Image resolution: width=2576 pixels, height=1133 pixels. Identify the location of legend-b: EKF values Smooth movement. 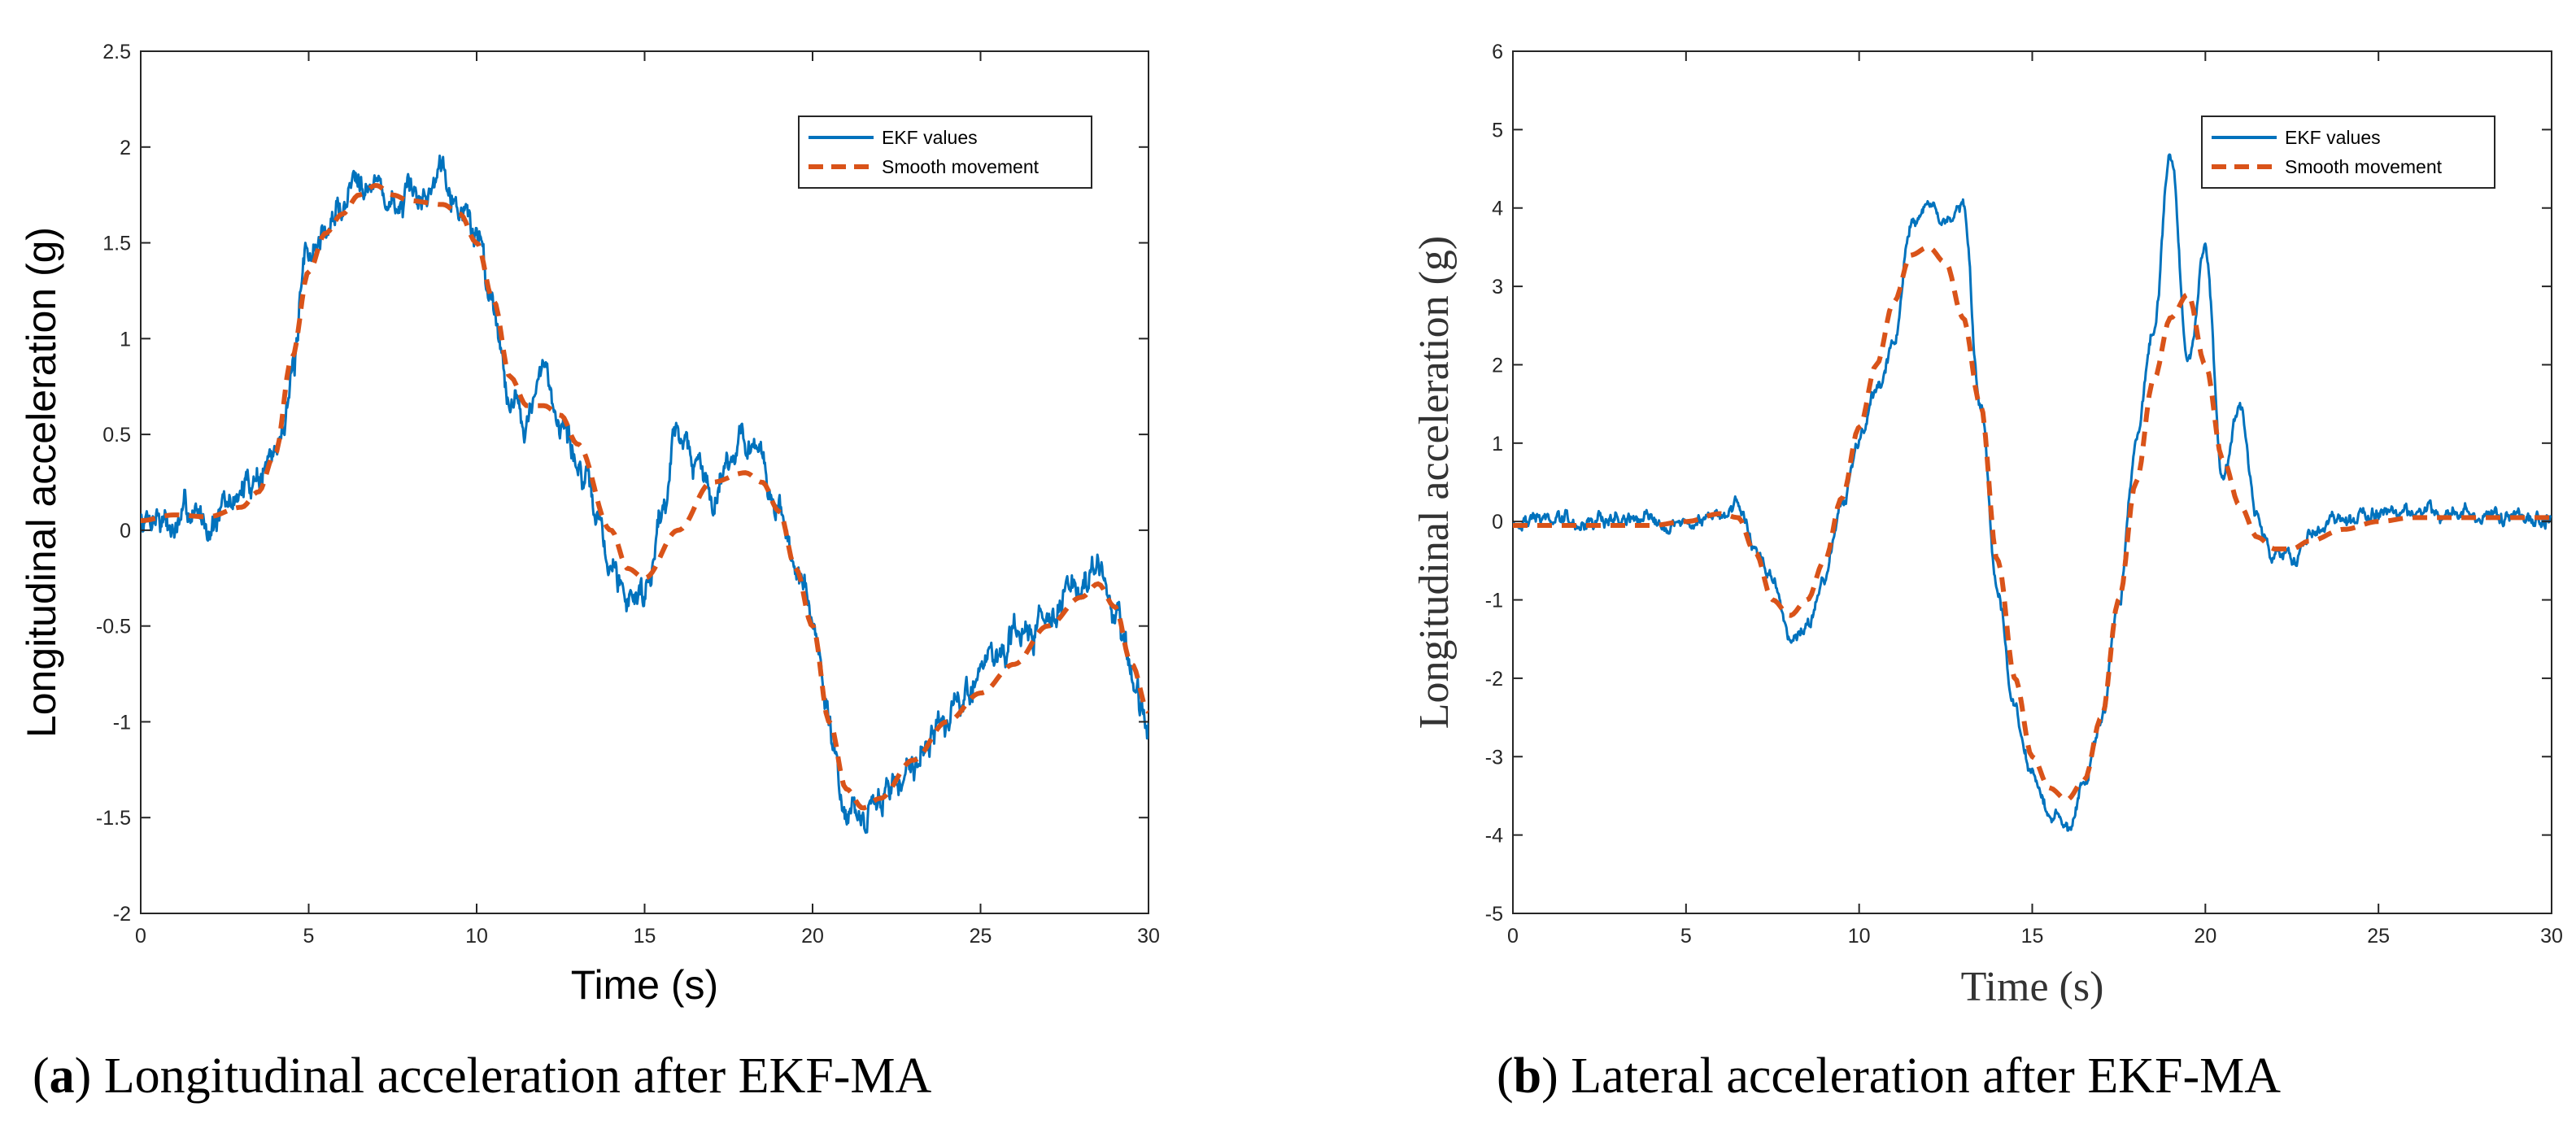
(2348, 152).